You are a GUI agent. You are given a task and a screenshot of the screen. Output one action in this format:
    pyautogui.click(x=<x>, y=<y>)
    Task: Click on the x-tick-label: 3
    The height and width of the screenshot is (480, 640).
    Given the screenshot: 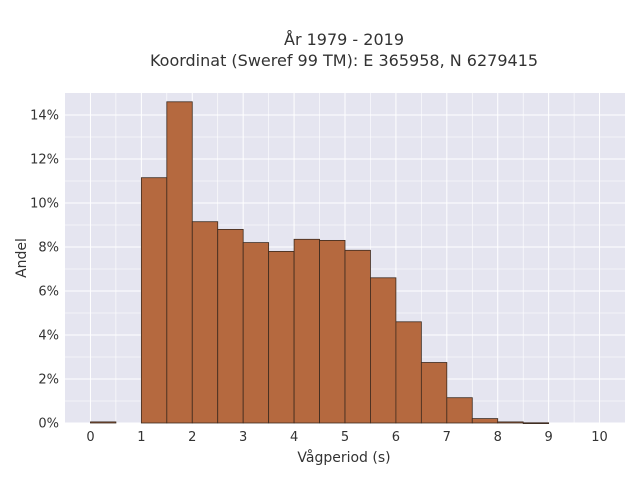 What is the action you would take?
    pyautogui.click(x=243, y=437)
    